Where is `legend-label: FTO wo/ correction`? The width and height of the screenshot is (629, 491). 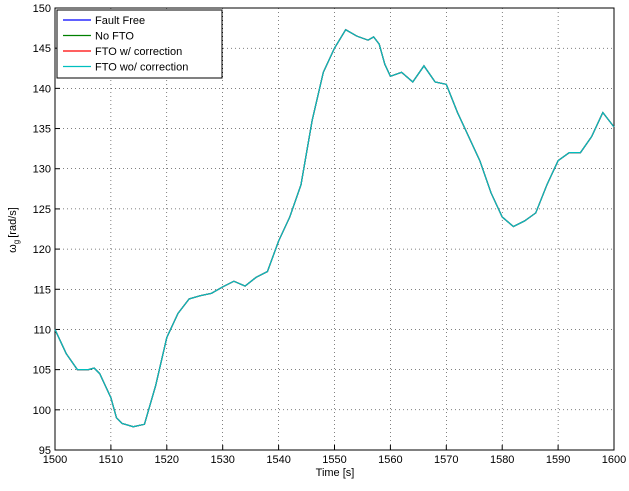
legend-label: FTO wo/ correction is located at coordinates (141, 68).